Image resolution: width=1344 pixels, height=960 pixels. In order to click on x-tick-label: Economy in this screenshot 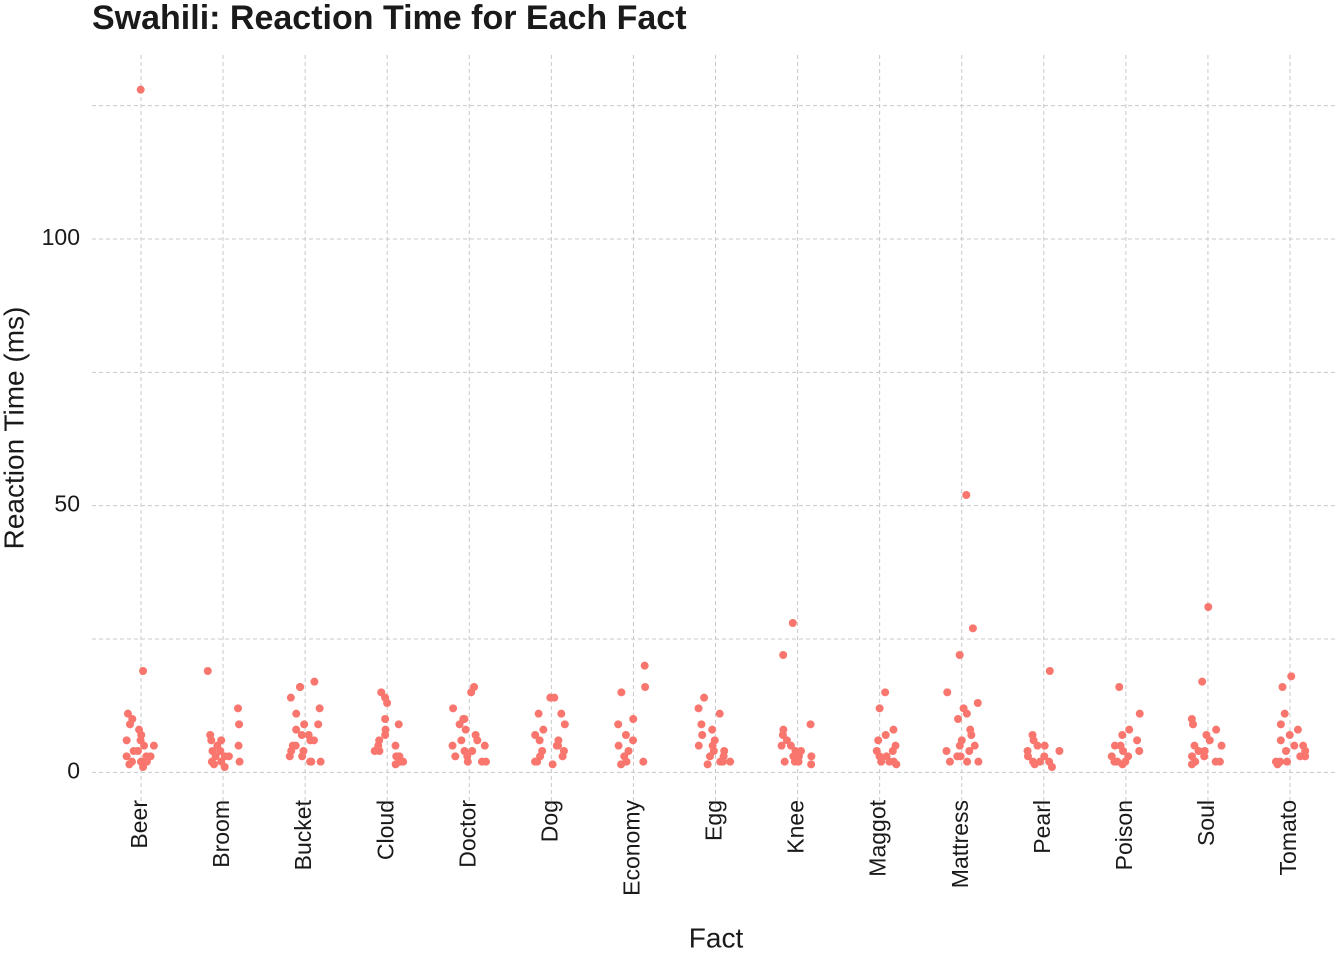, I will do `click(632, 848)`.